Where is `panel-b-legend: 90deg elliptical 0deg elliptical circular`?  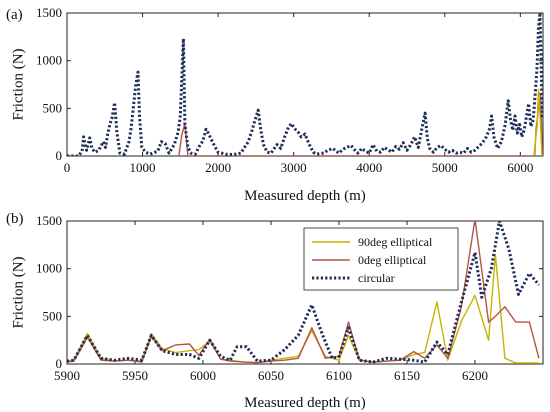 panel-b-legend: 90deg elliptical 0deg elliptical circular is located at coordinates (381, 259).